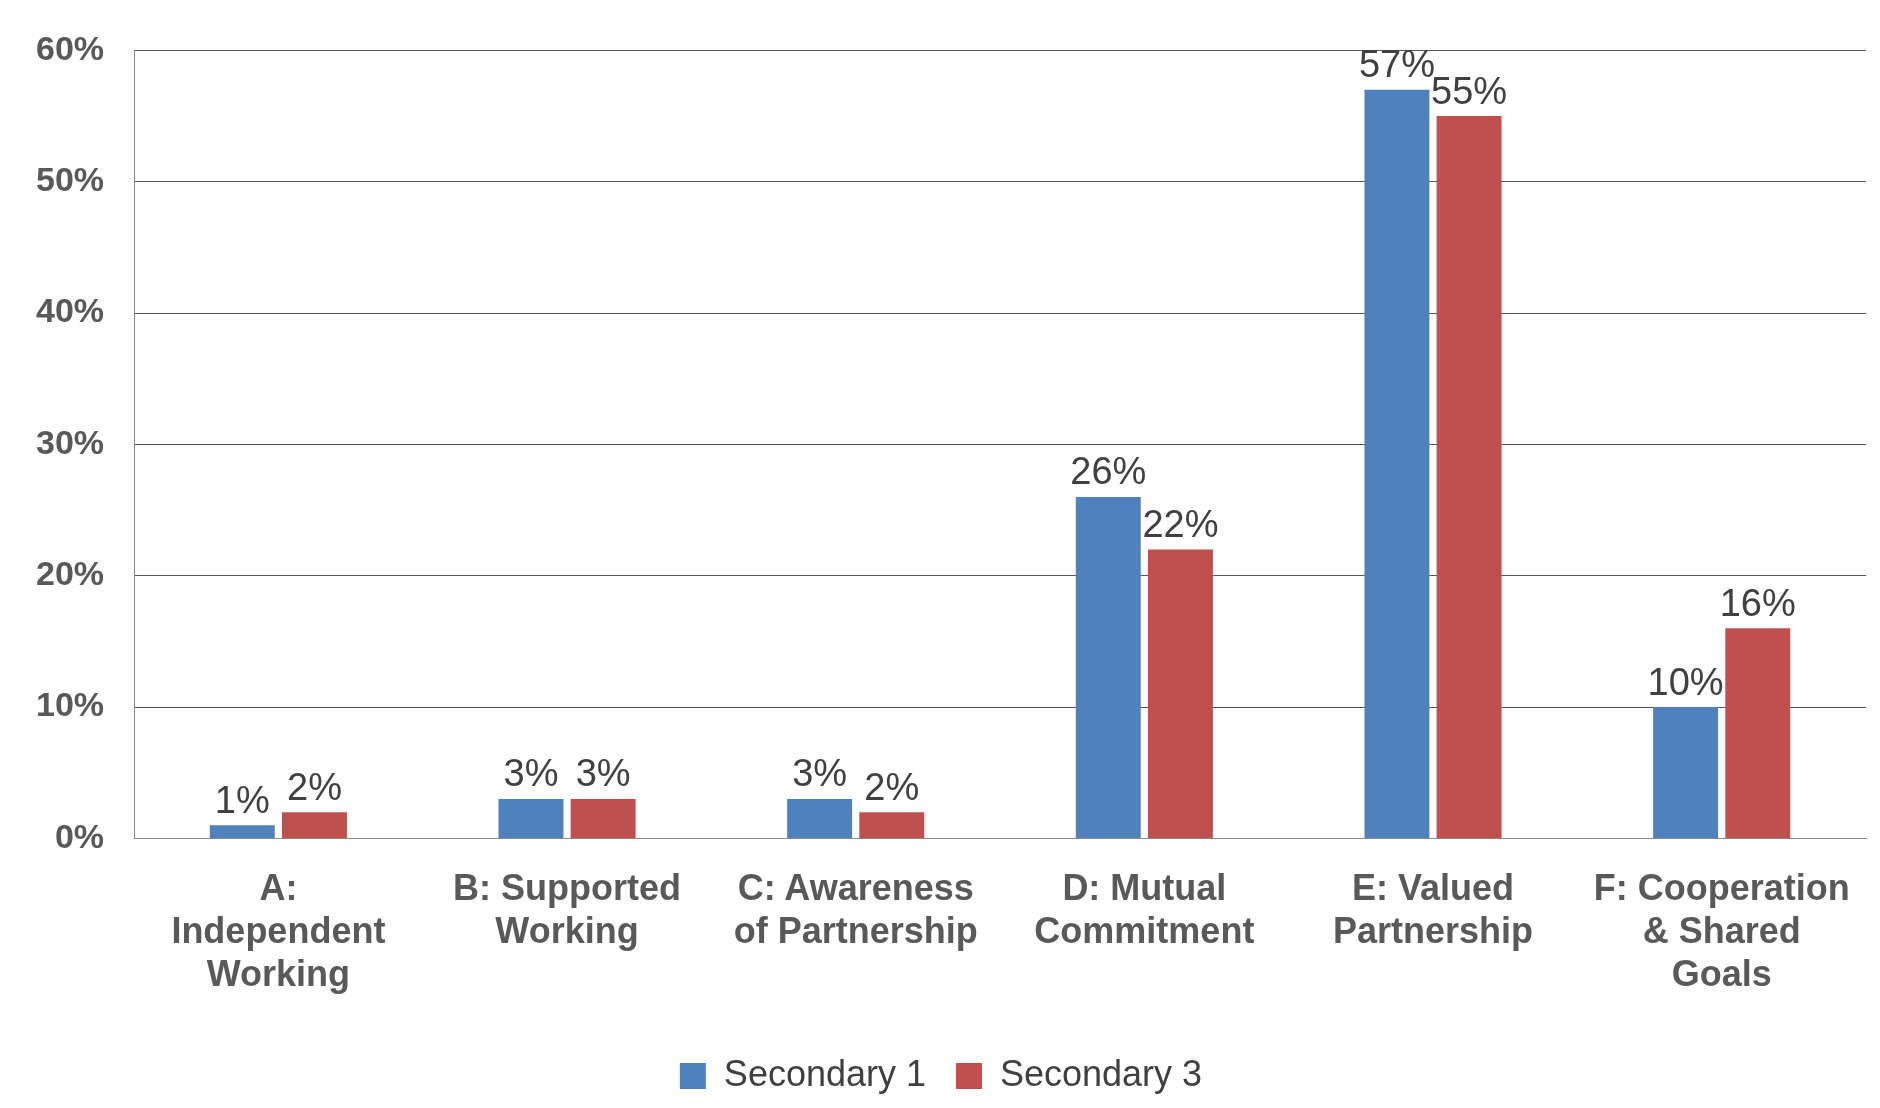 Image resolution: width=1880 pixels, height=1108 pixels. I want to click on x-tick-label: D: Mutual Commitment, so click(1144, 909).